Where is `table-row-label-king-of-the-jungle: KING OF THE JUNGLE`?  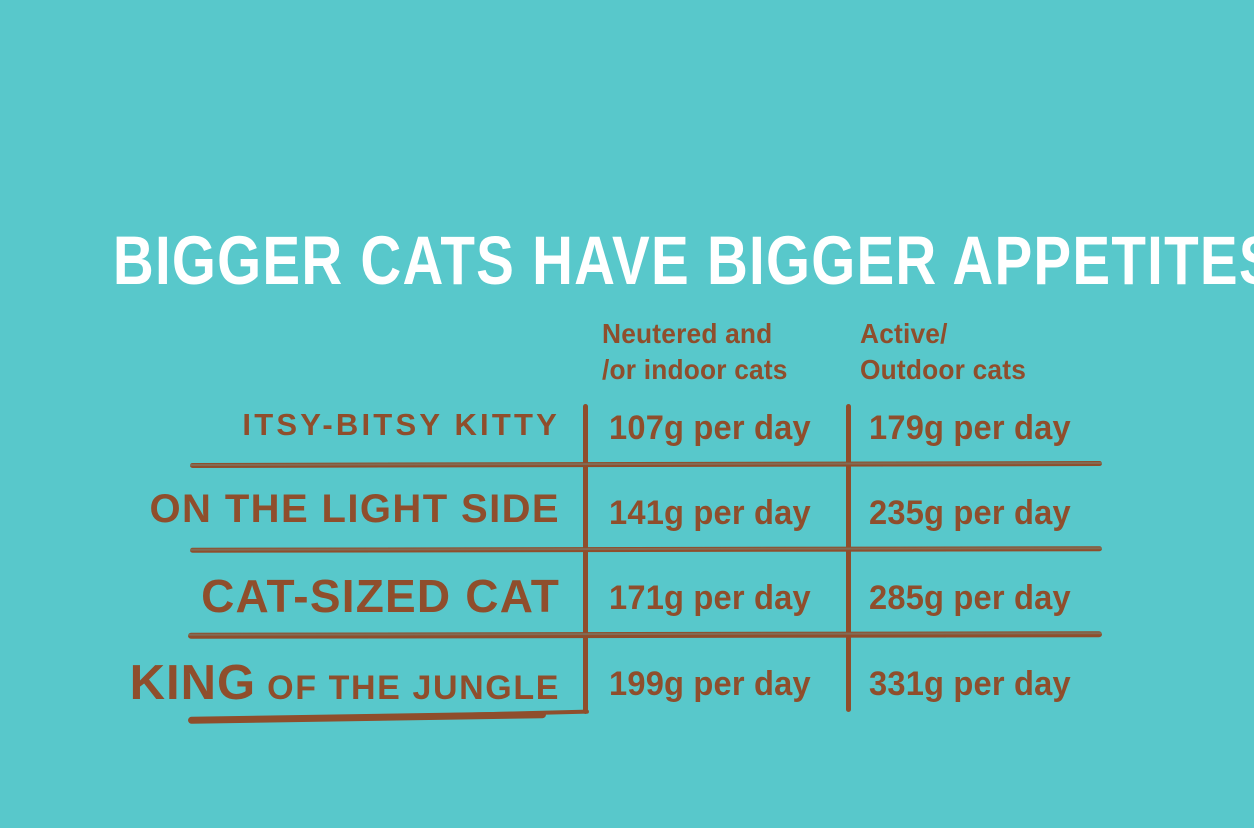 table-row-label-king-of-the-jungle: KING OF THE JUNGLE is located at coordinates (345, 683).